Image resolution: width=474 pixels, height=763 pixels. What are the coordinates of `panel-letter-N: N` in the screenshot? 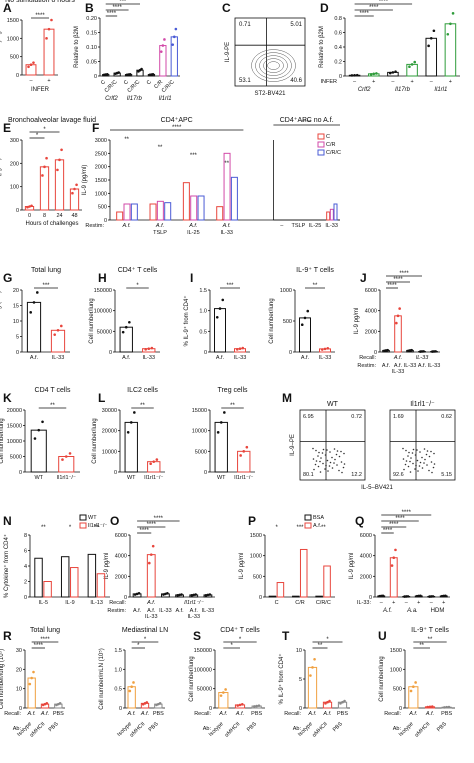 It's located at (7, 521).